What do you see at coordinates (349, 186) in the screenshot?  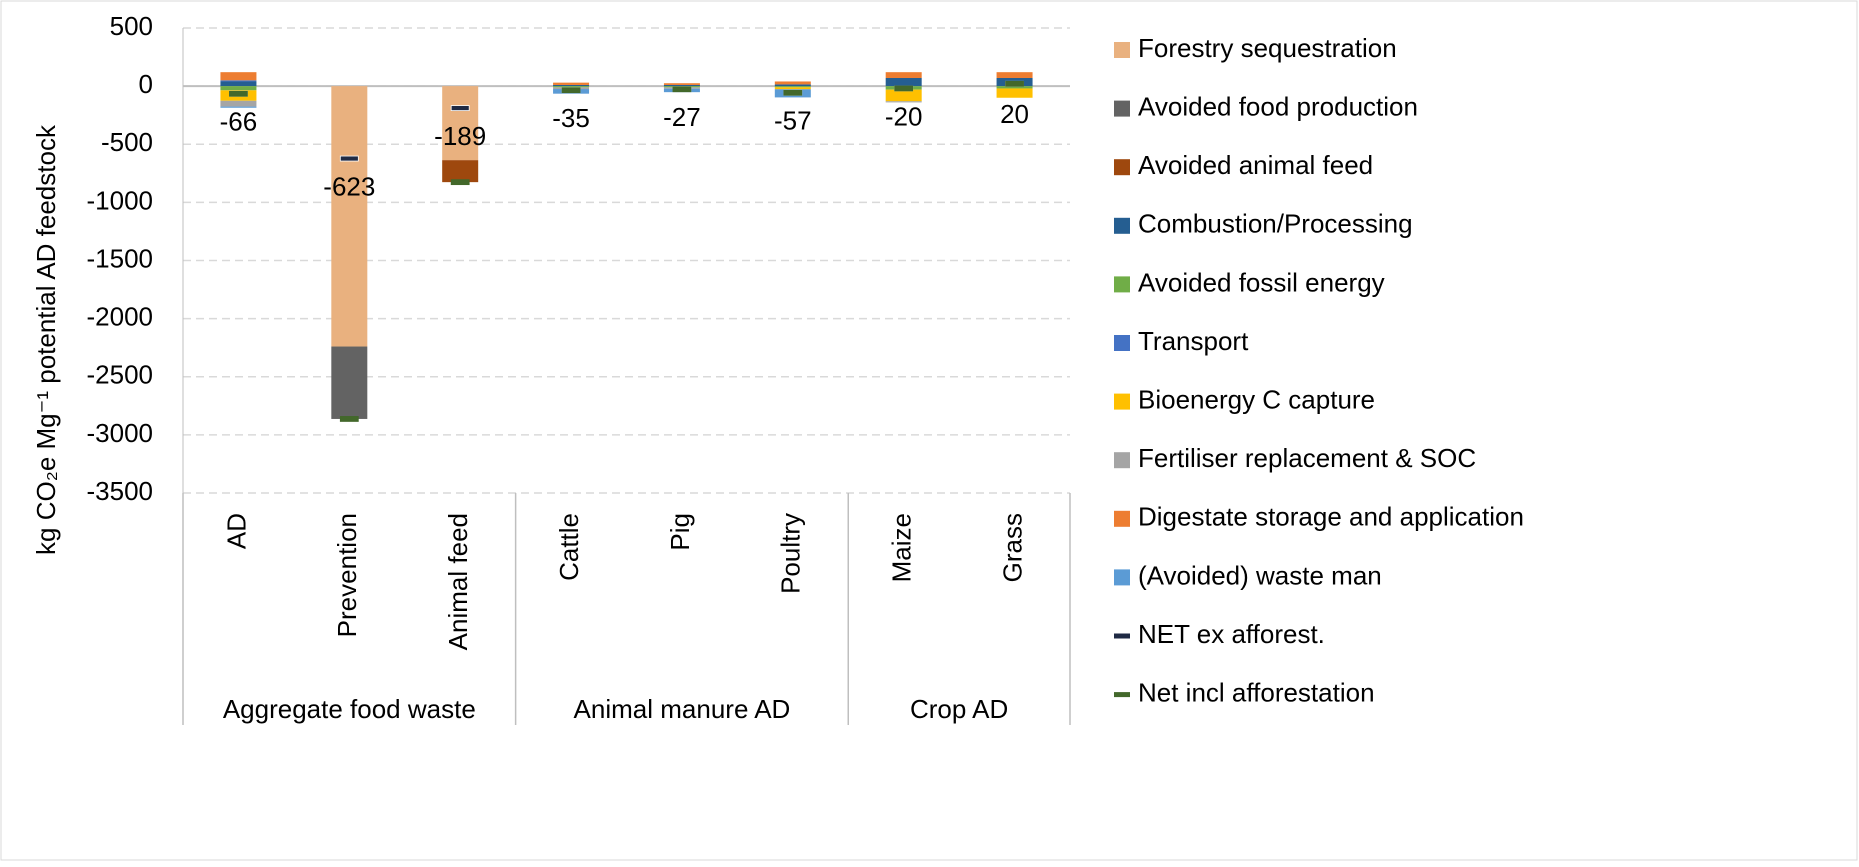 I see `value-label: -623` at bounding box center [349, 186].